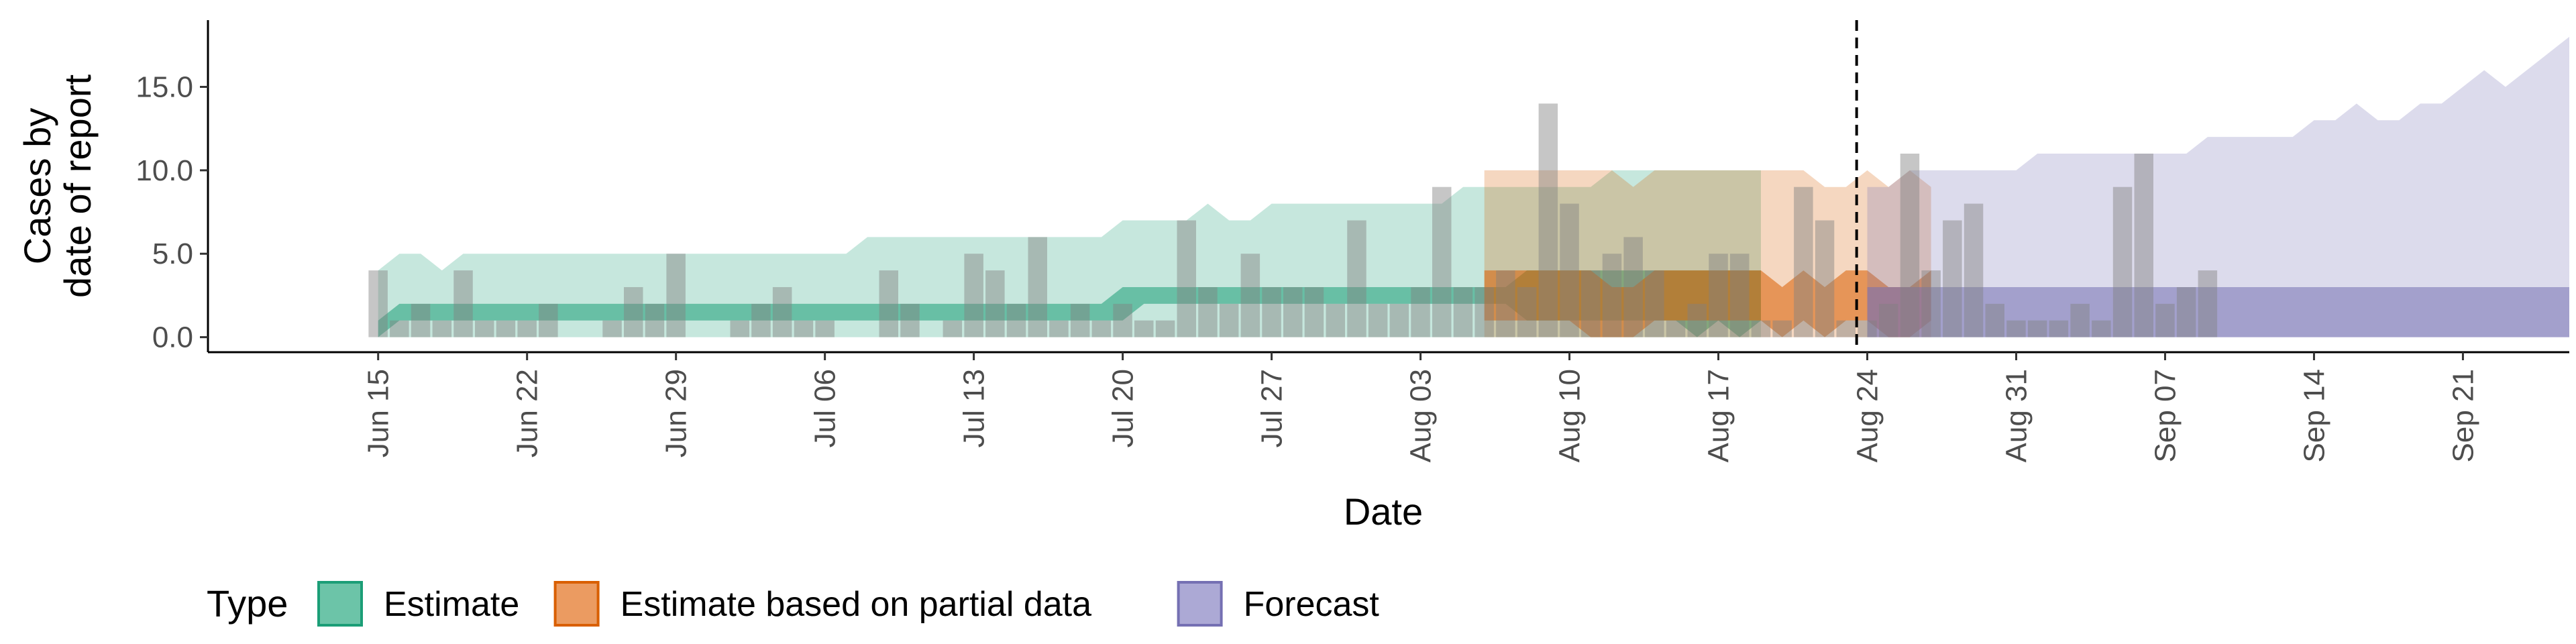 The width and height of the screenshot is (2576, 644). I want to click on x-tick-label: Aug 17, so click(1719, 415).